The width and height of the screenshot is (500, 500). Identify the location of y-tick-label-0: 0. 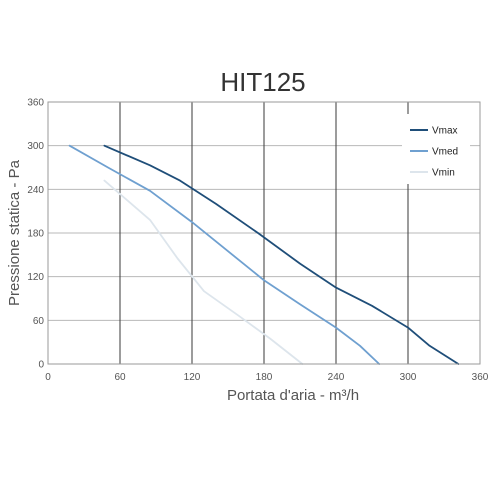
(41, 365).